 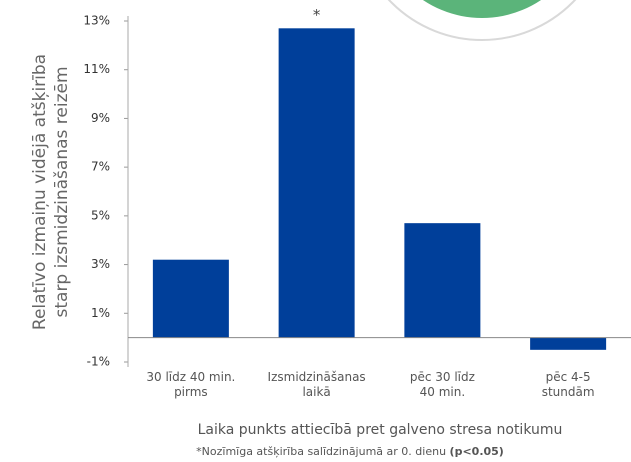 I want to click on decor-ring, so click(x=482, y=20).